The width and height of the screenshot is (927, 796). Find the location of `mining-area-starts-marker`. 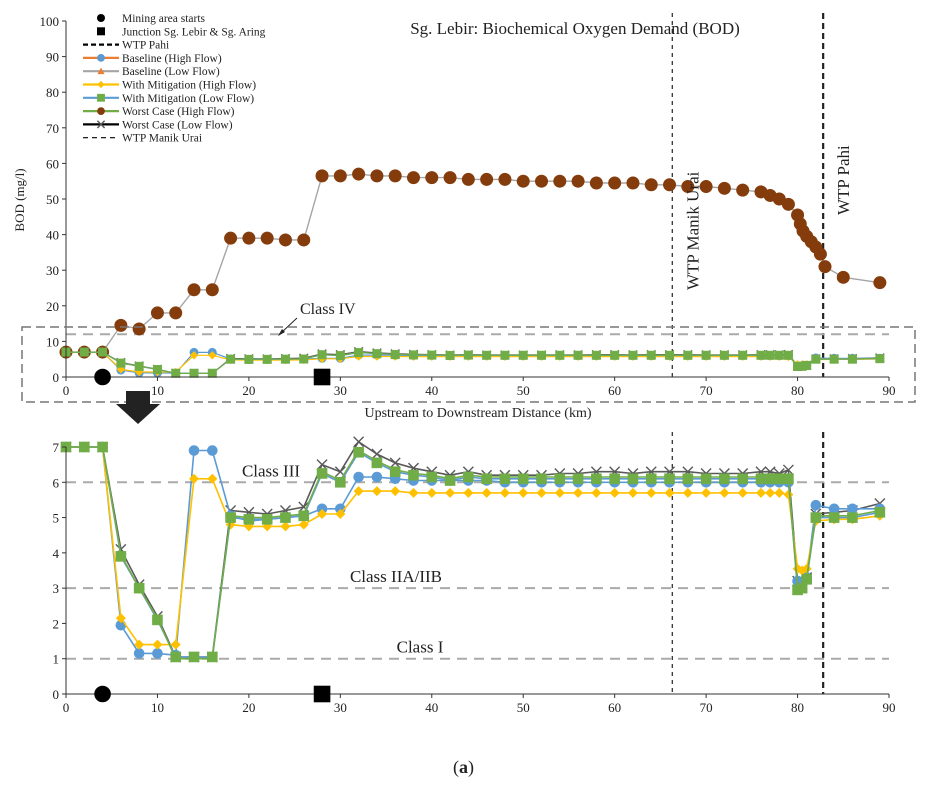

mining-area-starts-marker is located at coordinates (102, 377).